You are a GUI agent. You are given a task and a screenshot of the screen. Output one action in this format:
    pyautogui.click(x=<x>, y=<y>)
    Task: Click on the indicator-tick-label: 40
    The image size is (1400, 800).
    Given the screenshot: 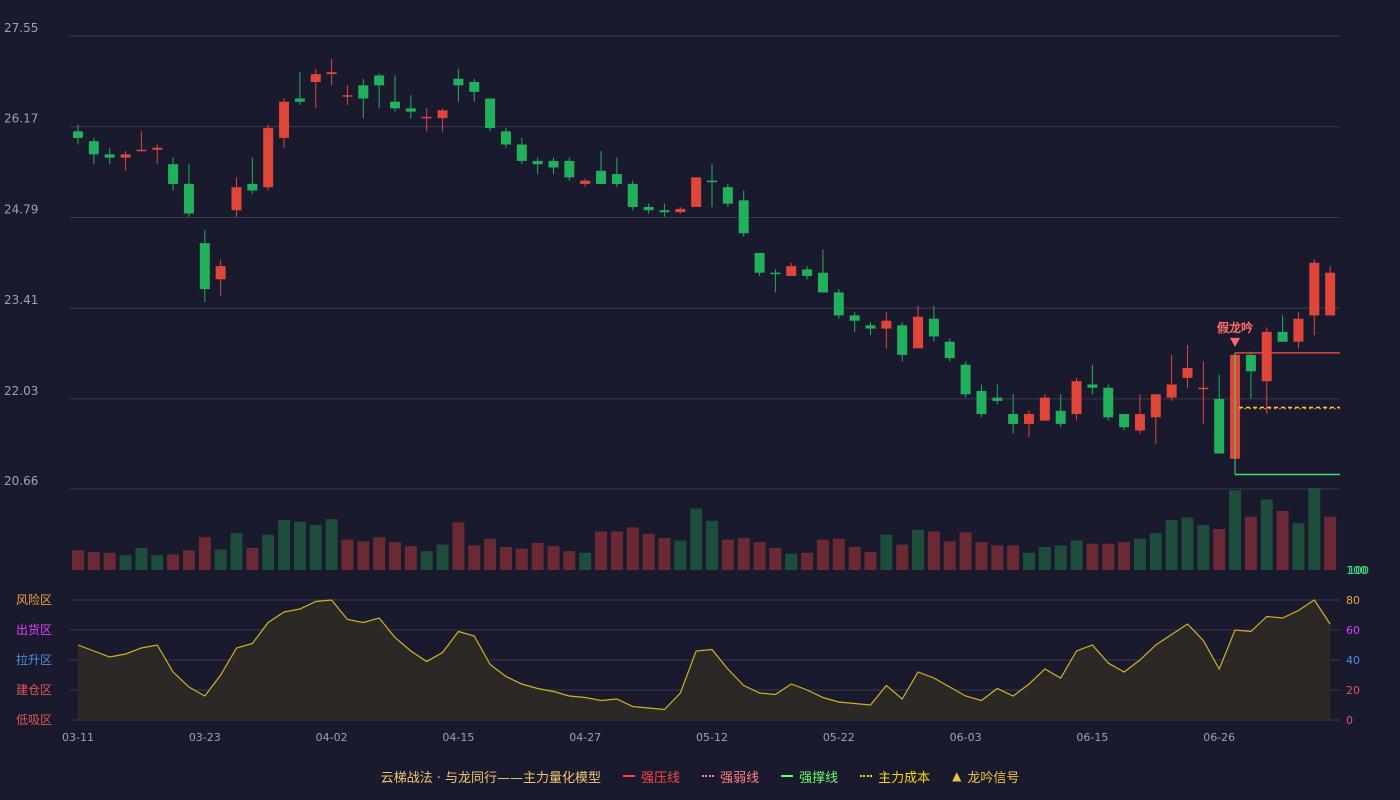 What is the action you would take?
    pyautogui.click(x=1353, y=660)
    